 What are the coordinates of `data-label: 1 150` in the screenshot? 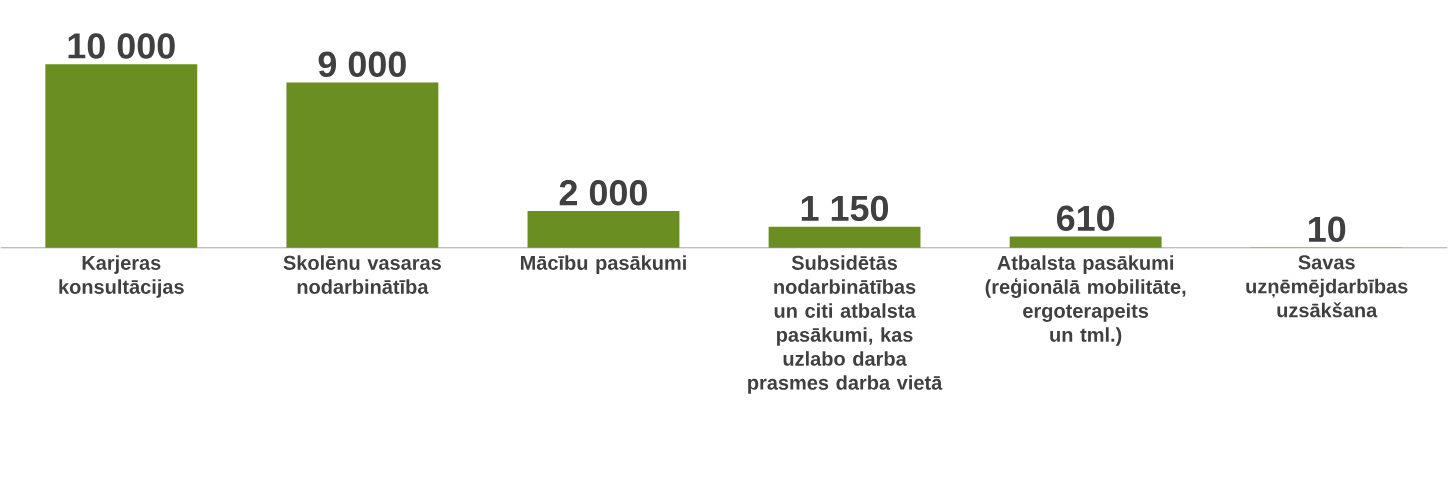 It's located at (845, 208).